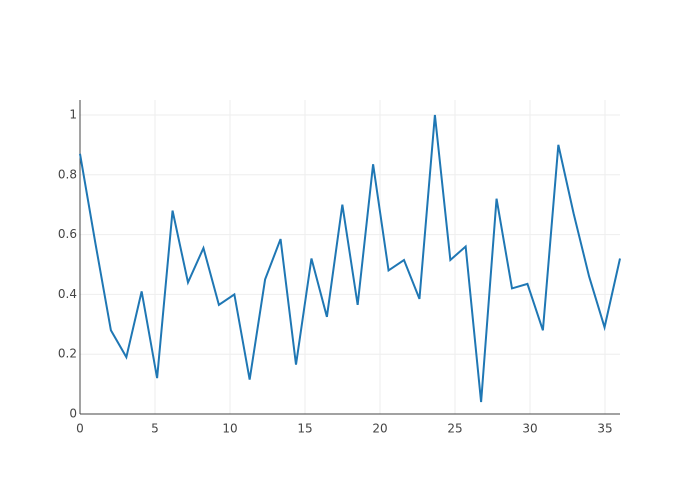 This screenshot has width=700, height=504. What do you see at coordinates (80, 429) in the screenshot?
I see `x-tick-label: 0` at bounding box center [80, 429].